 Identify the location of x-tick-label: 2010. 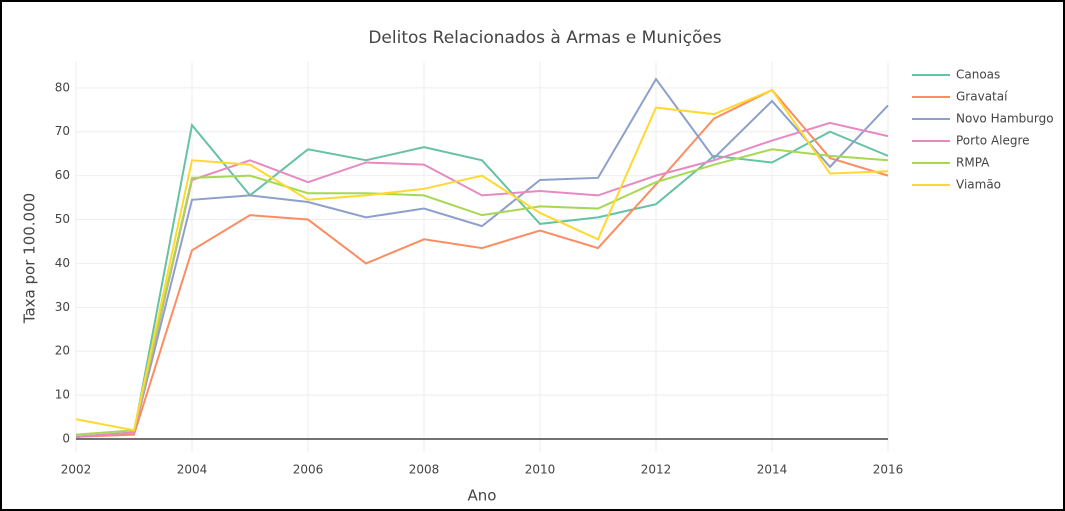
(540, 470).